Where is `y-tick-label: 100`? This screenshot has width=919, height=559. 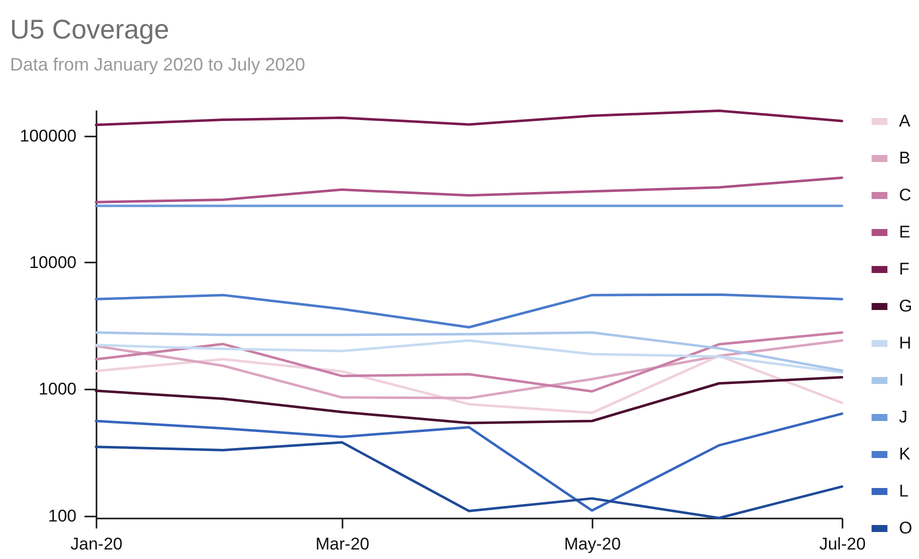
y-tick-label: 100 is located at coordinates (62, 516).